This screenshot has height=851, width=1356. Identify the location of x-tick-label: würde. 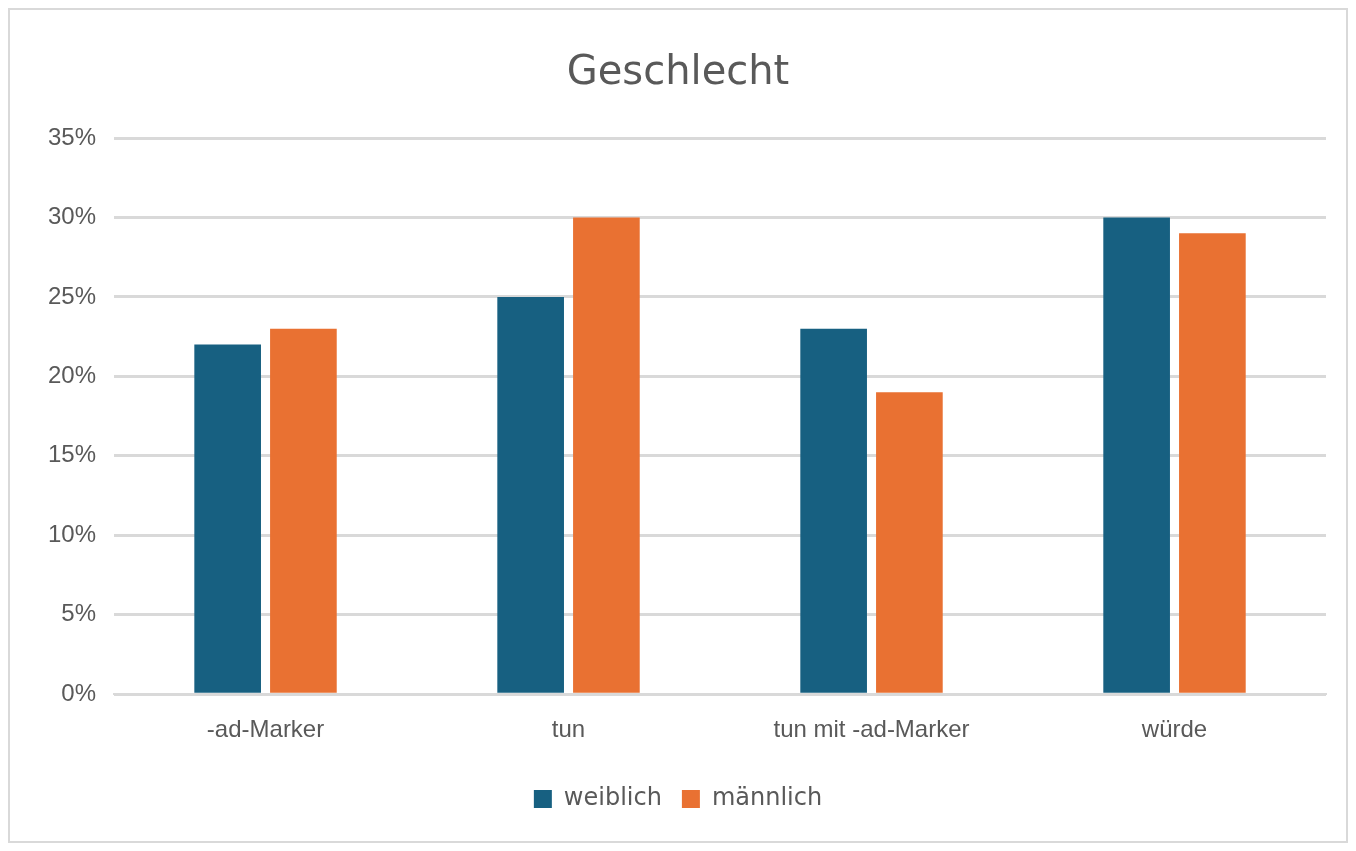
(1174, 729).